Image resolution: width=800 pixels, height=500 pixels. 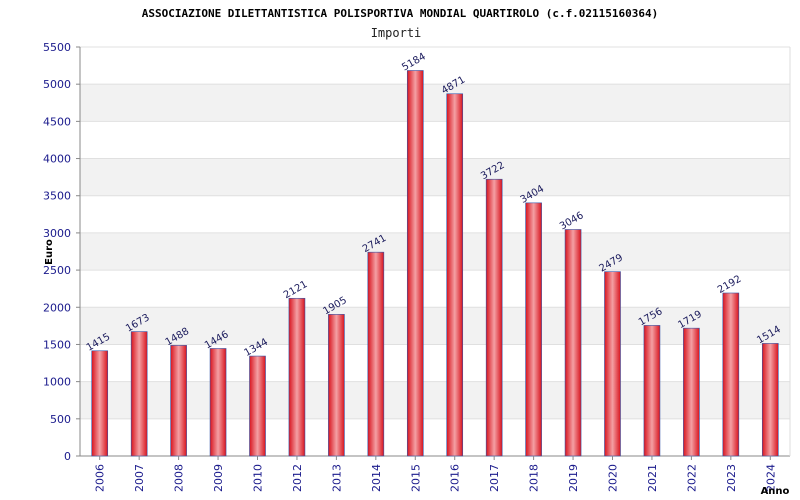 I want to click on x-tick-label: 2009, so click(x=218, y=478).